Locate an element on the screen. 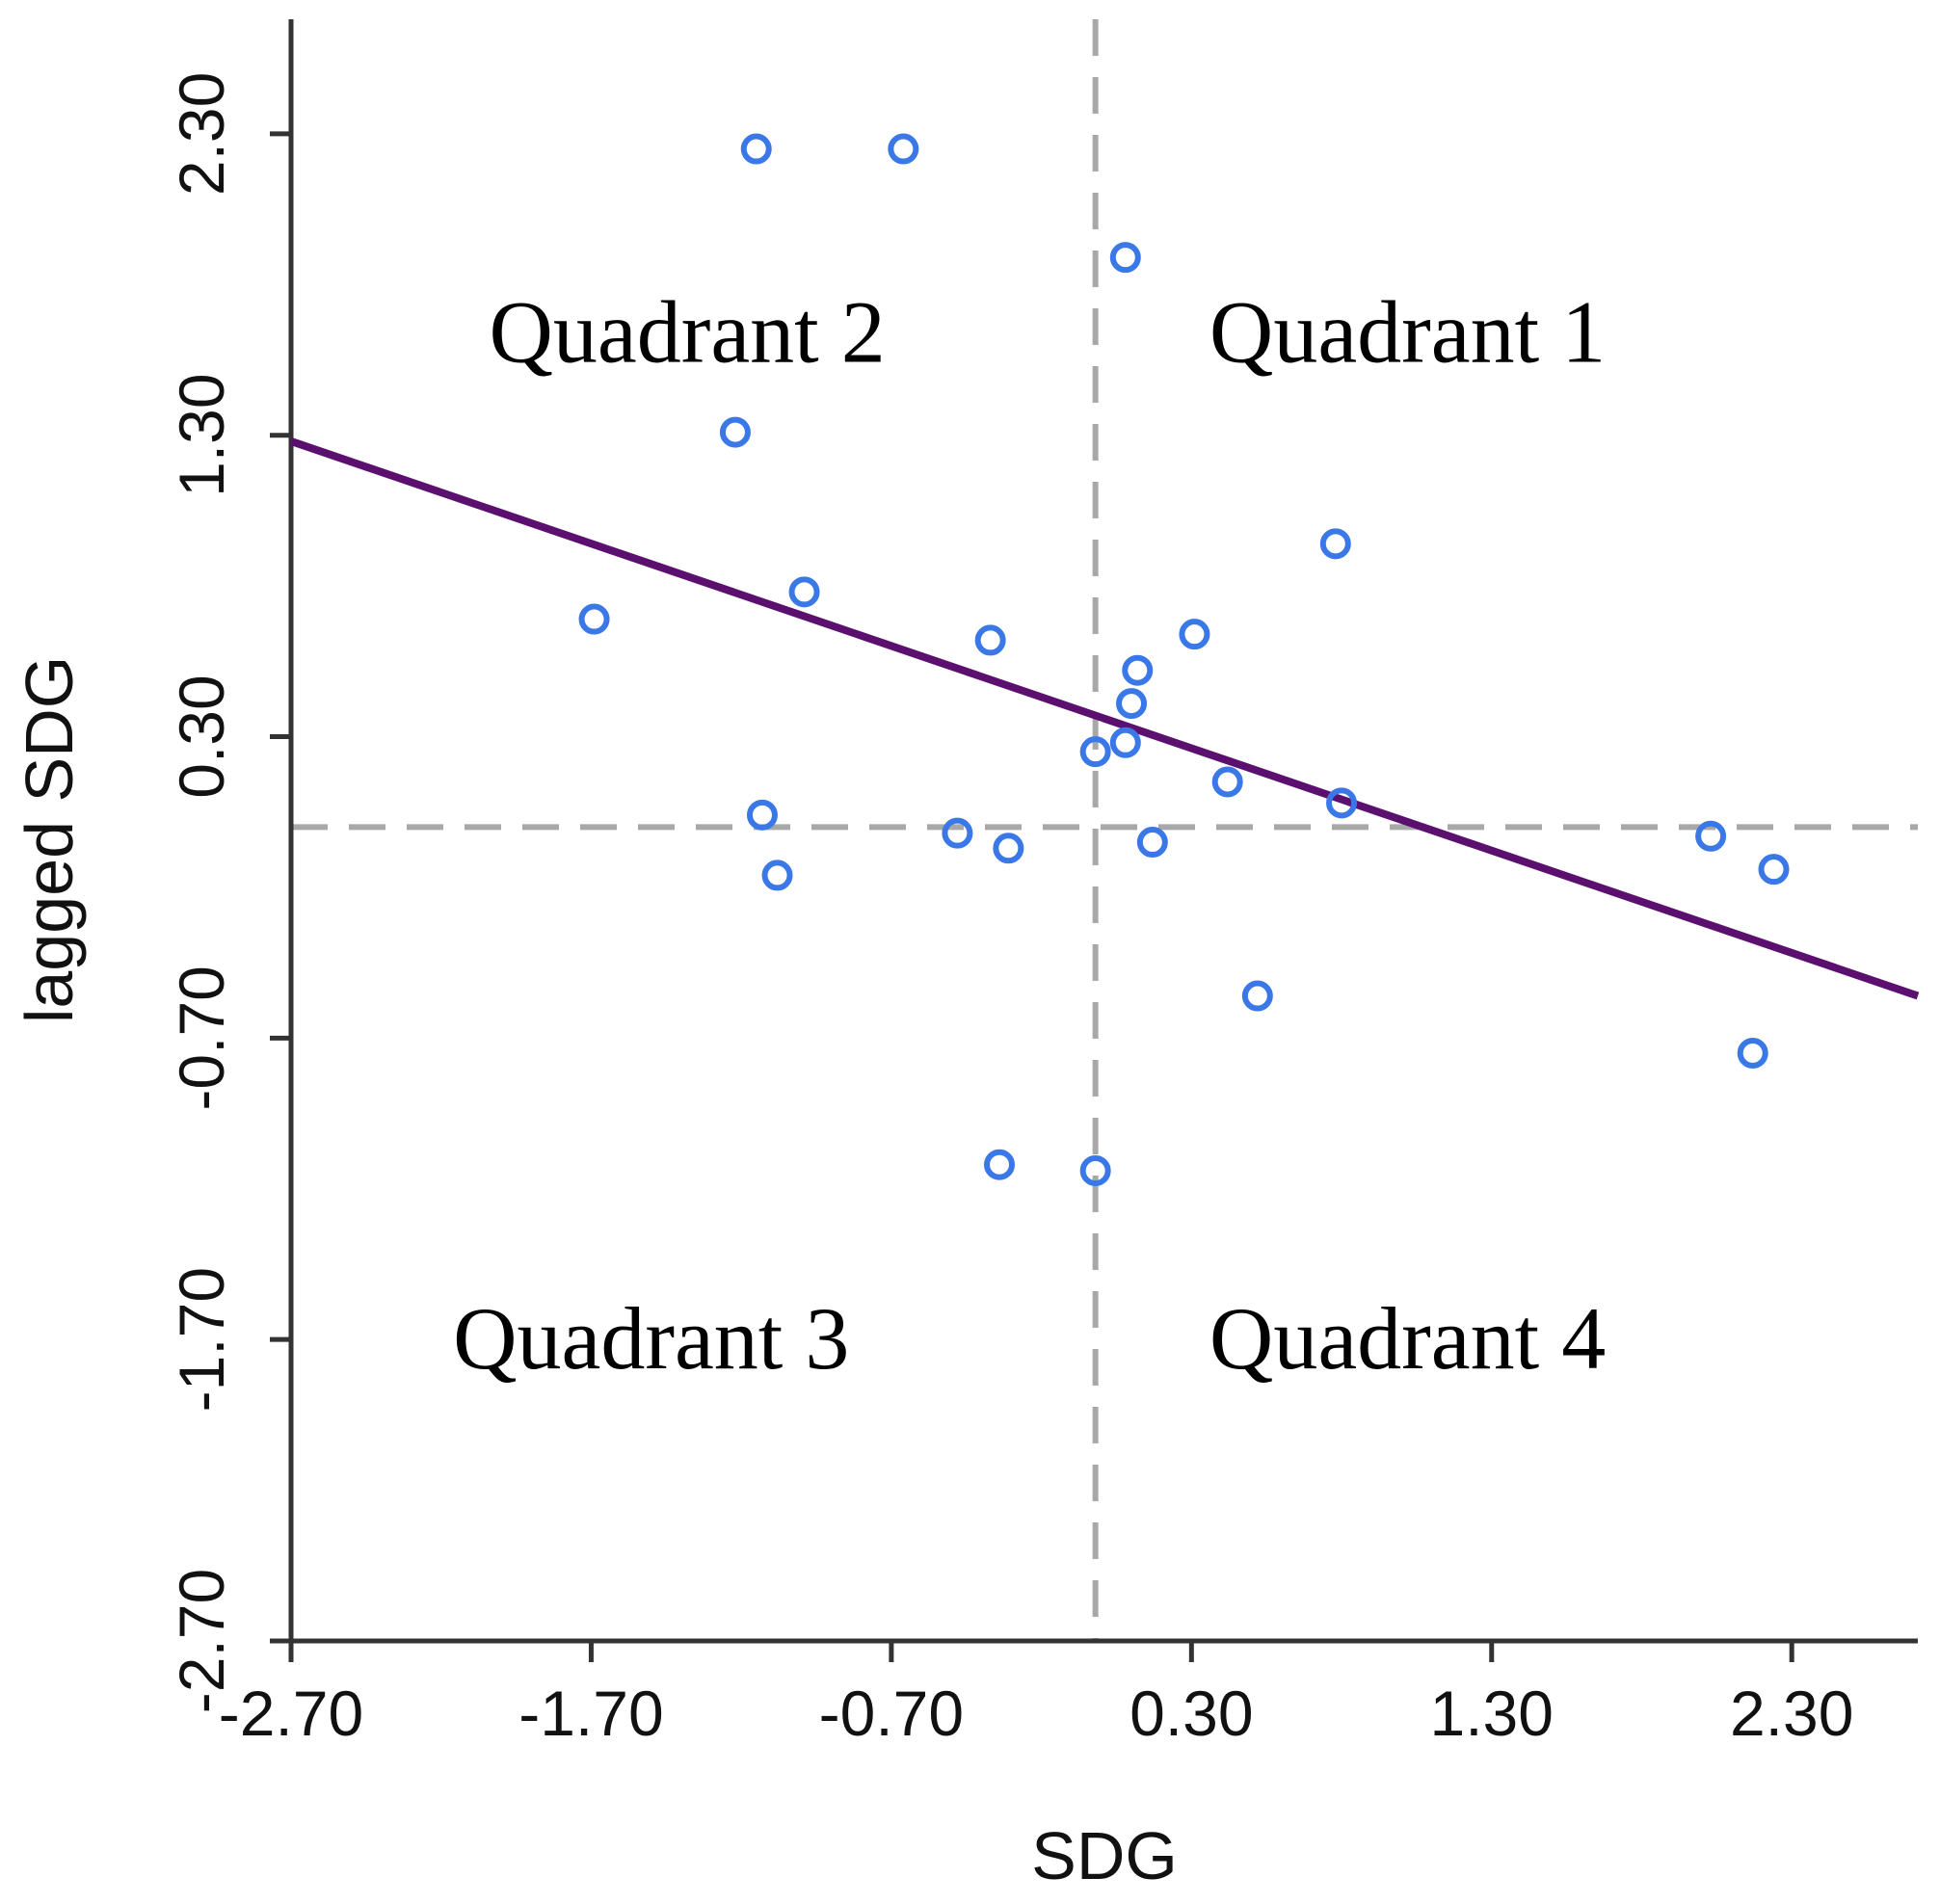  y-tick-label: -0.70 is located at coordinates (201, 1038).